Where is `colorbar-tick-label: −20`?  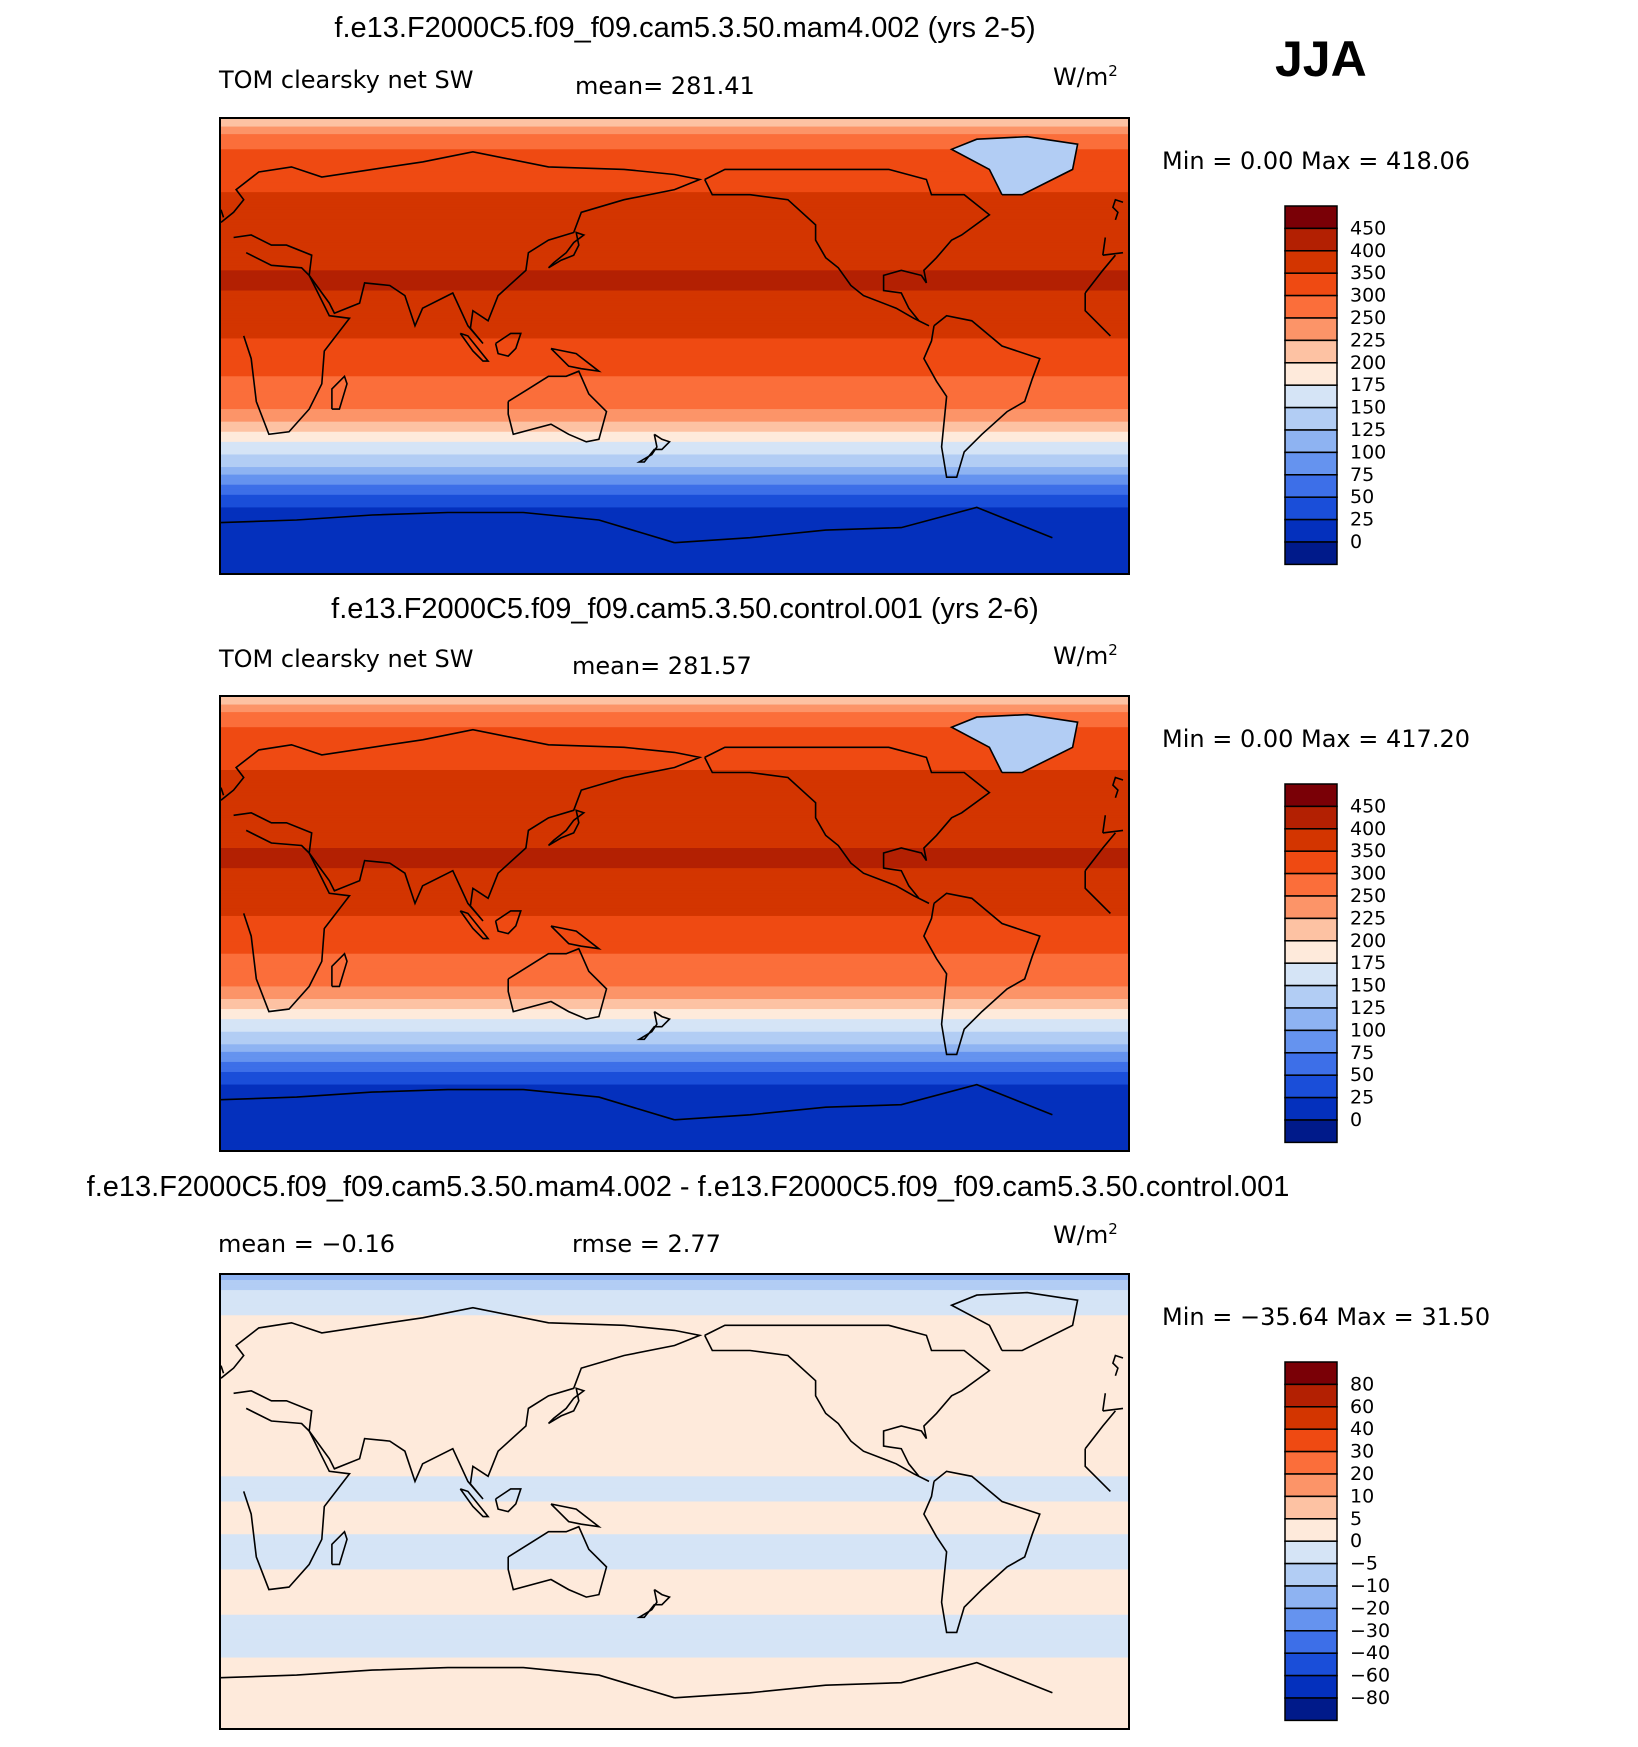
colorbar-tick-label: −20 is located at coordinates (1370, 1608).